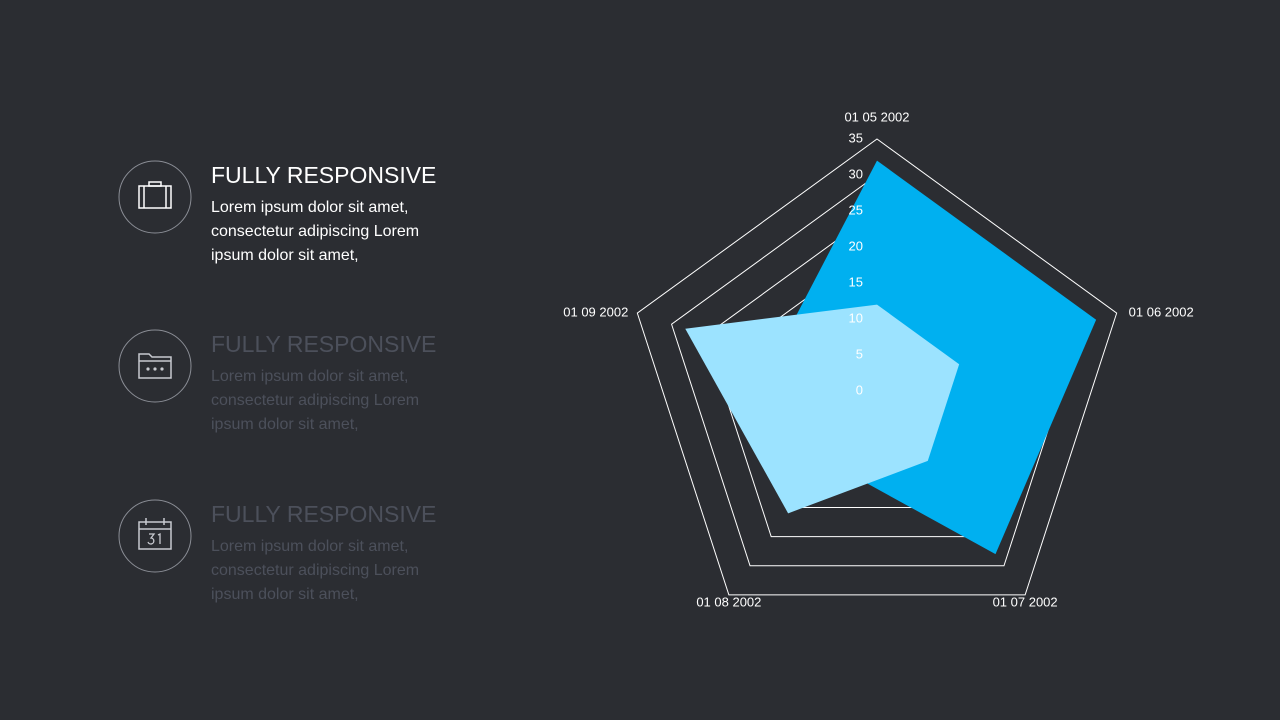  Describe the element at coordinates (728, 601) in the screenshot. I see `category-label: 01 08 2002` at that location.